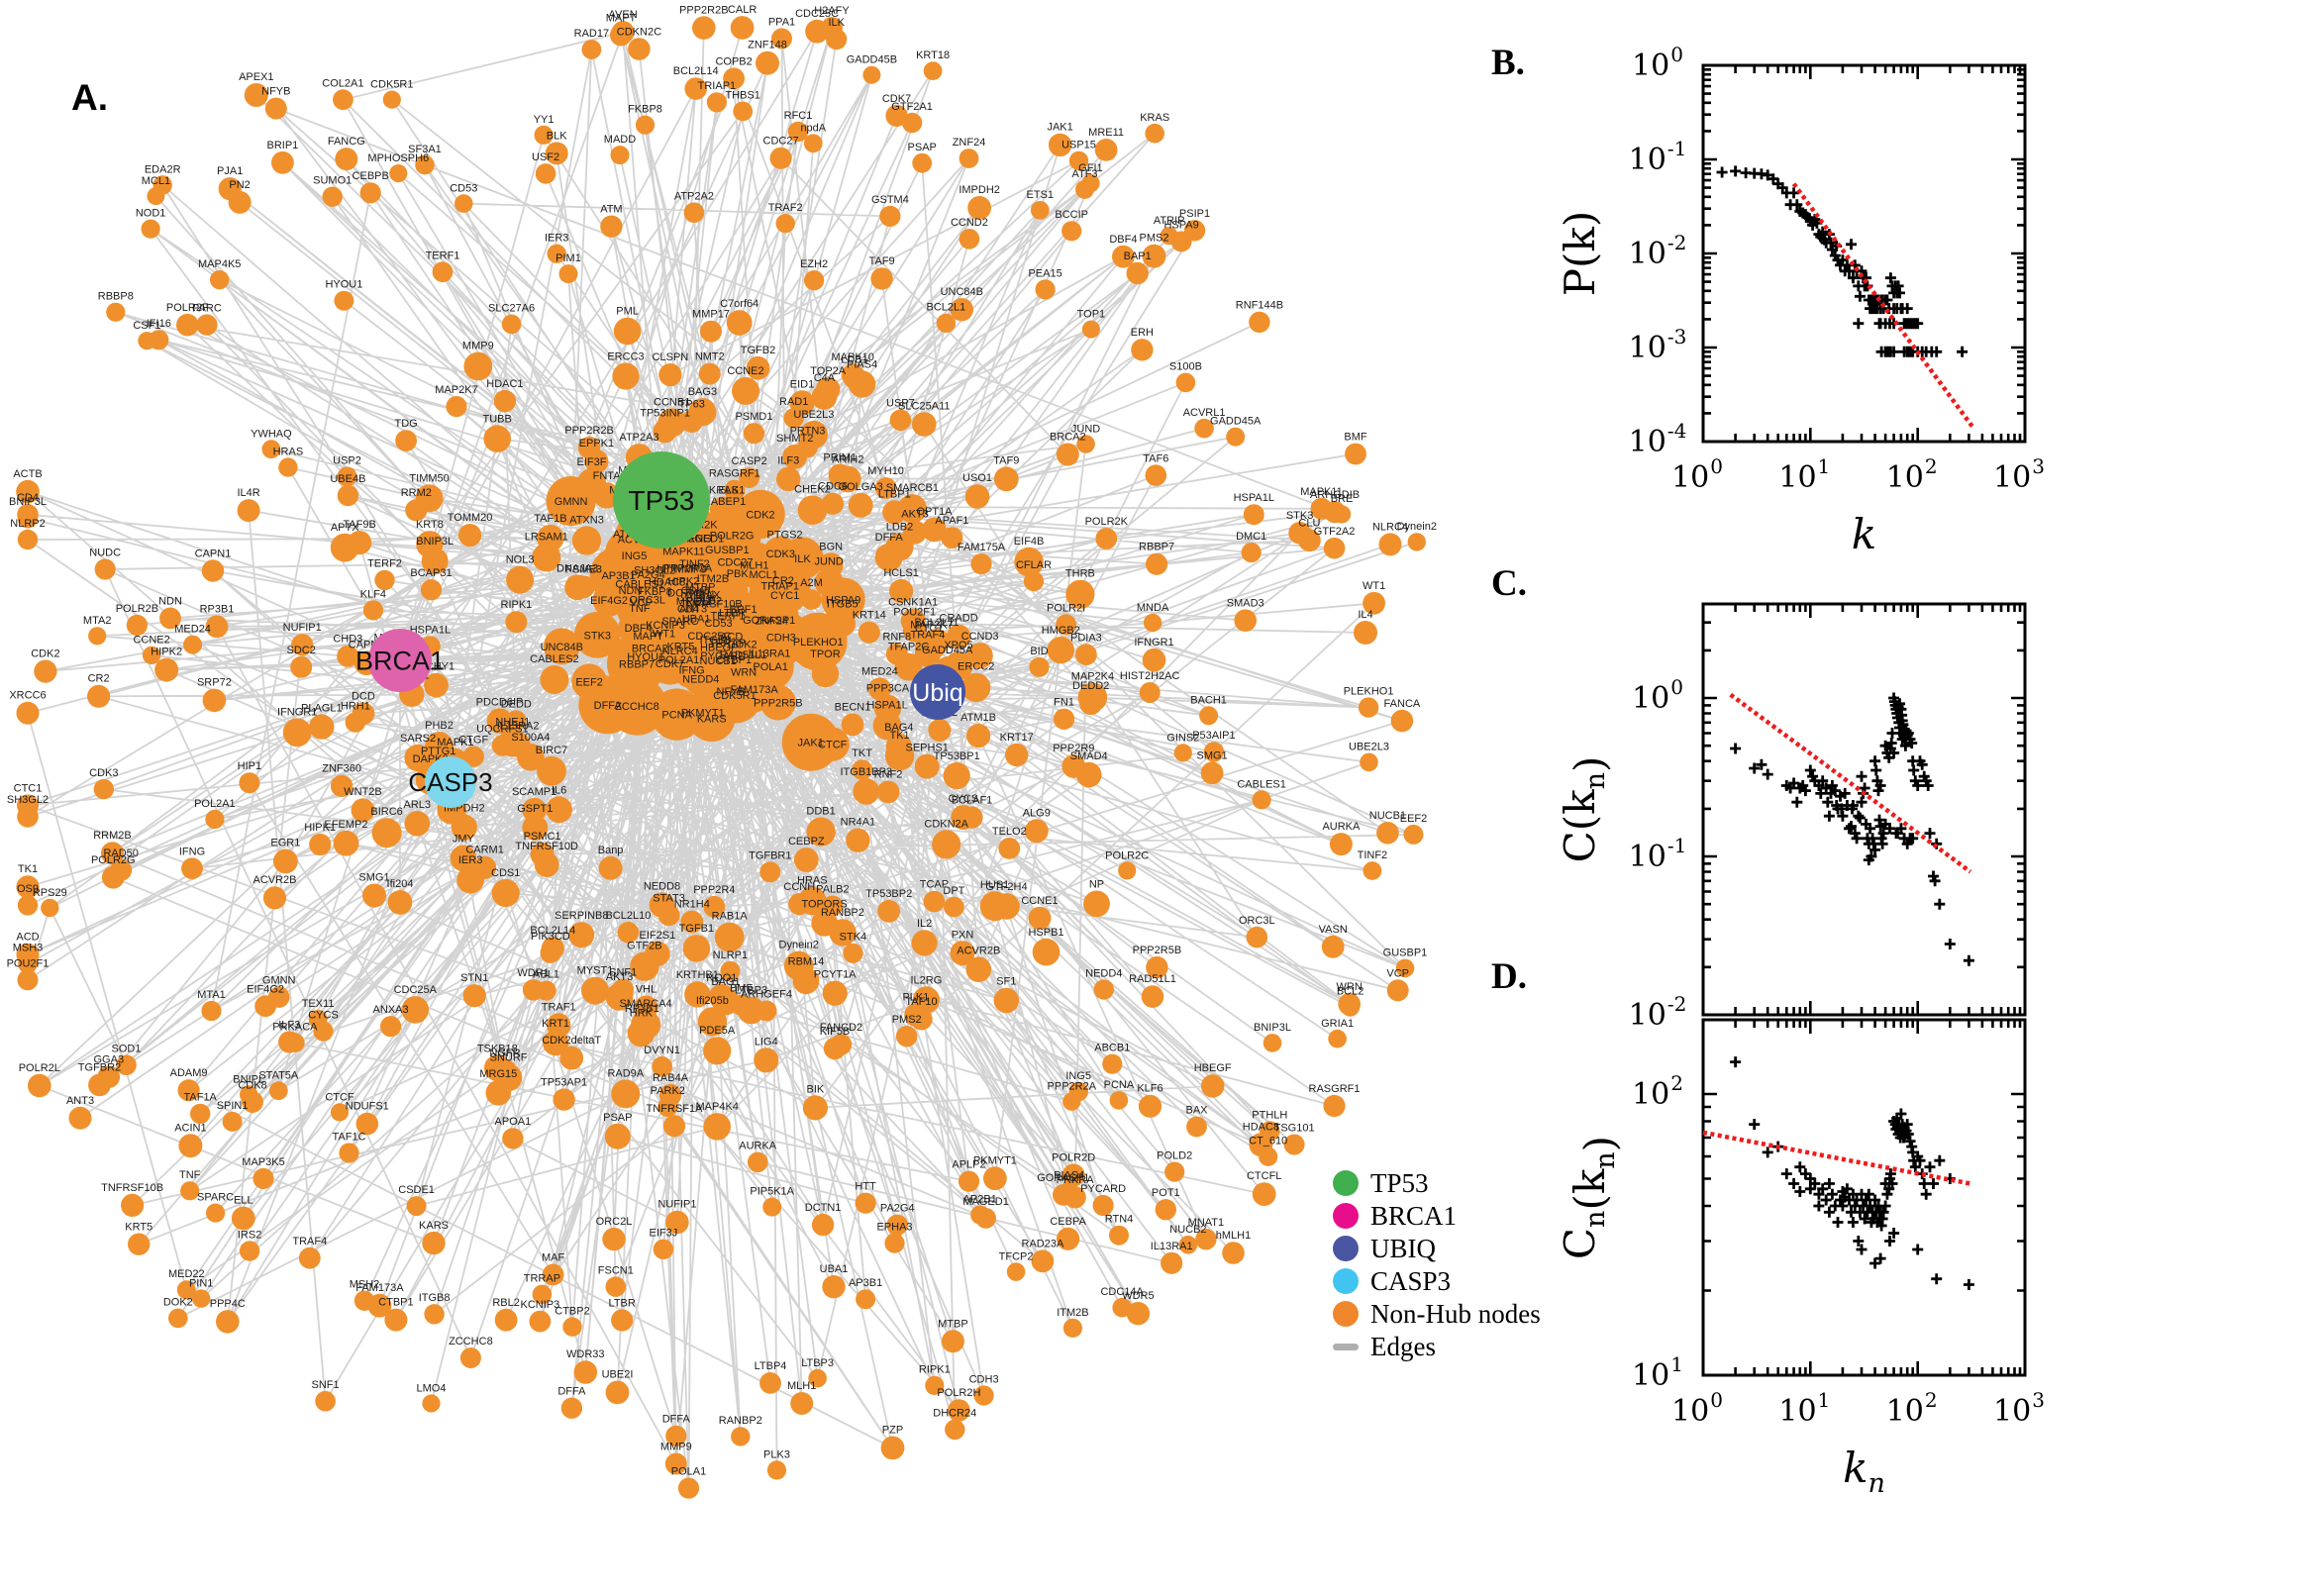  What do you see at coordinates (912, 488) in the screenshot?
I see `gene-label: SMARCB1` at bounding box center [912, 488].